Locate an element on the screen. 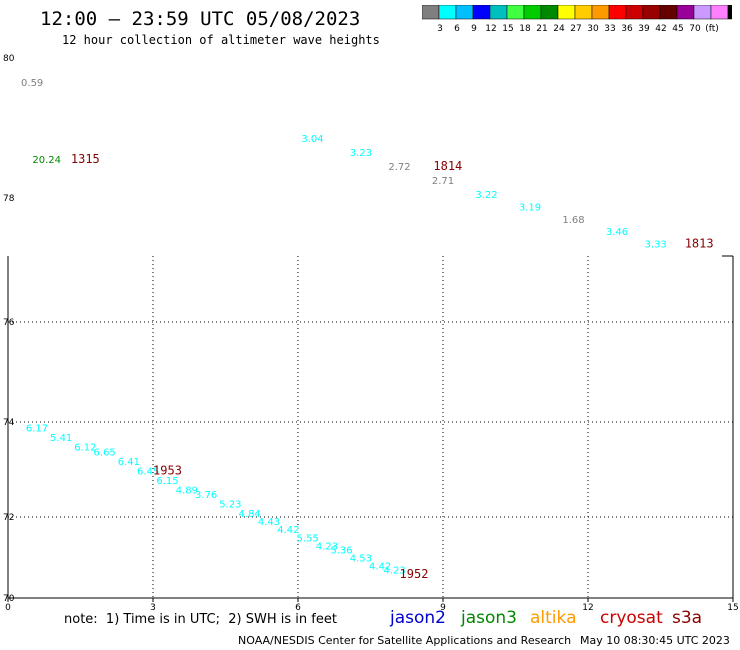  colorbar-label: 39 is located at coordinates (644, 29).